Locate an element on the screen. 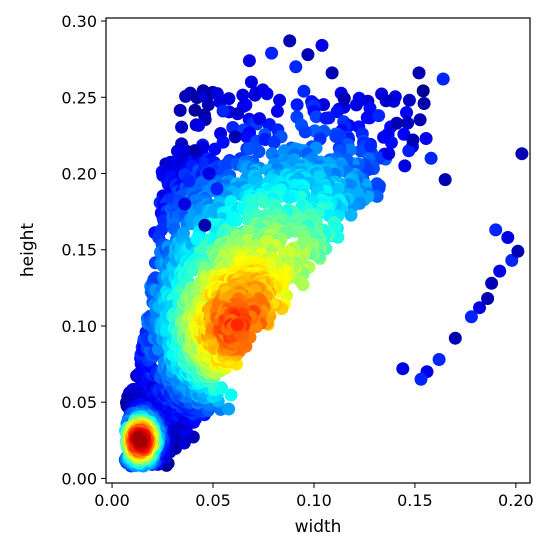 The image size is (550, 546). x-tick-label: 0.15 is located at coordinates (415, 500).